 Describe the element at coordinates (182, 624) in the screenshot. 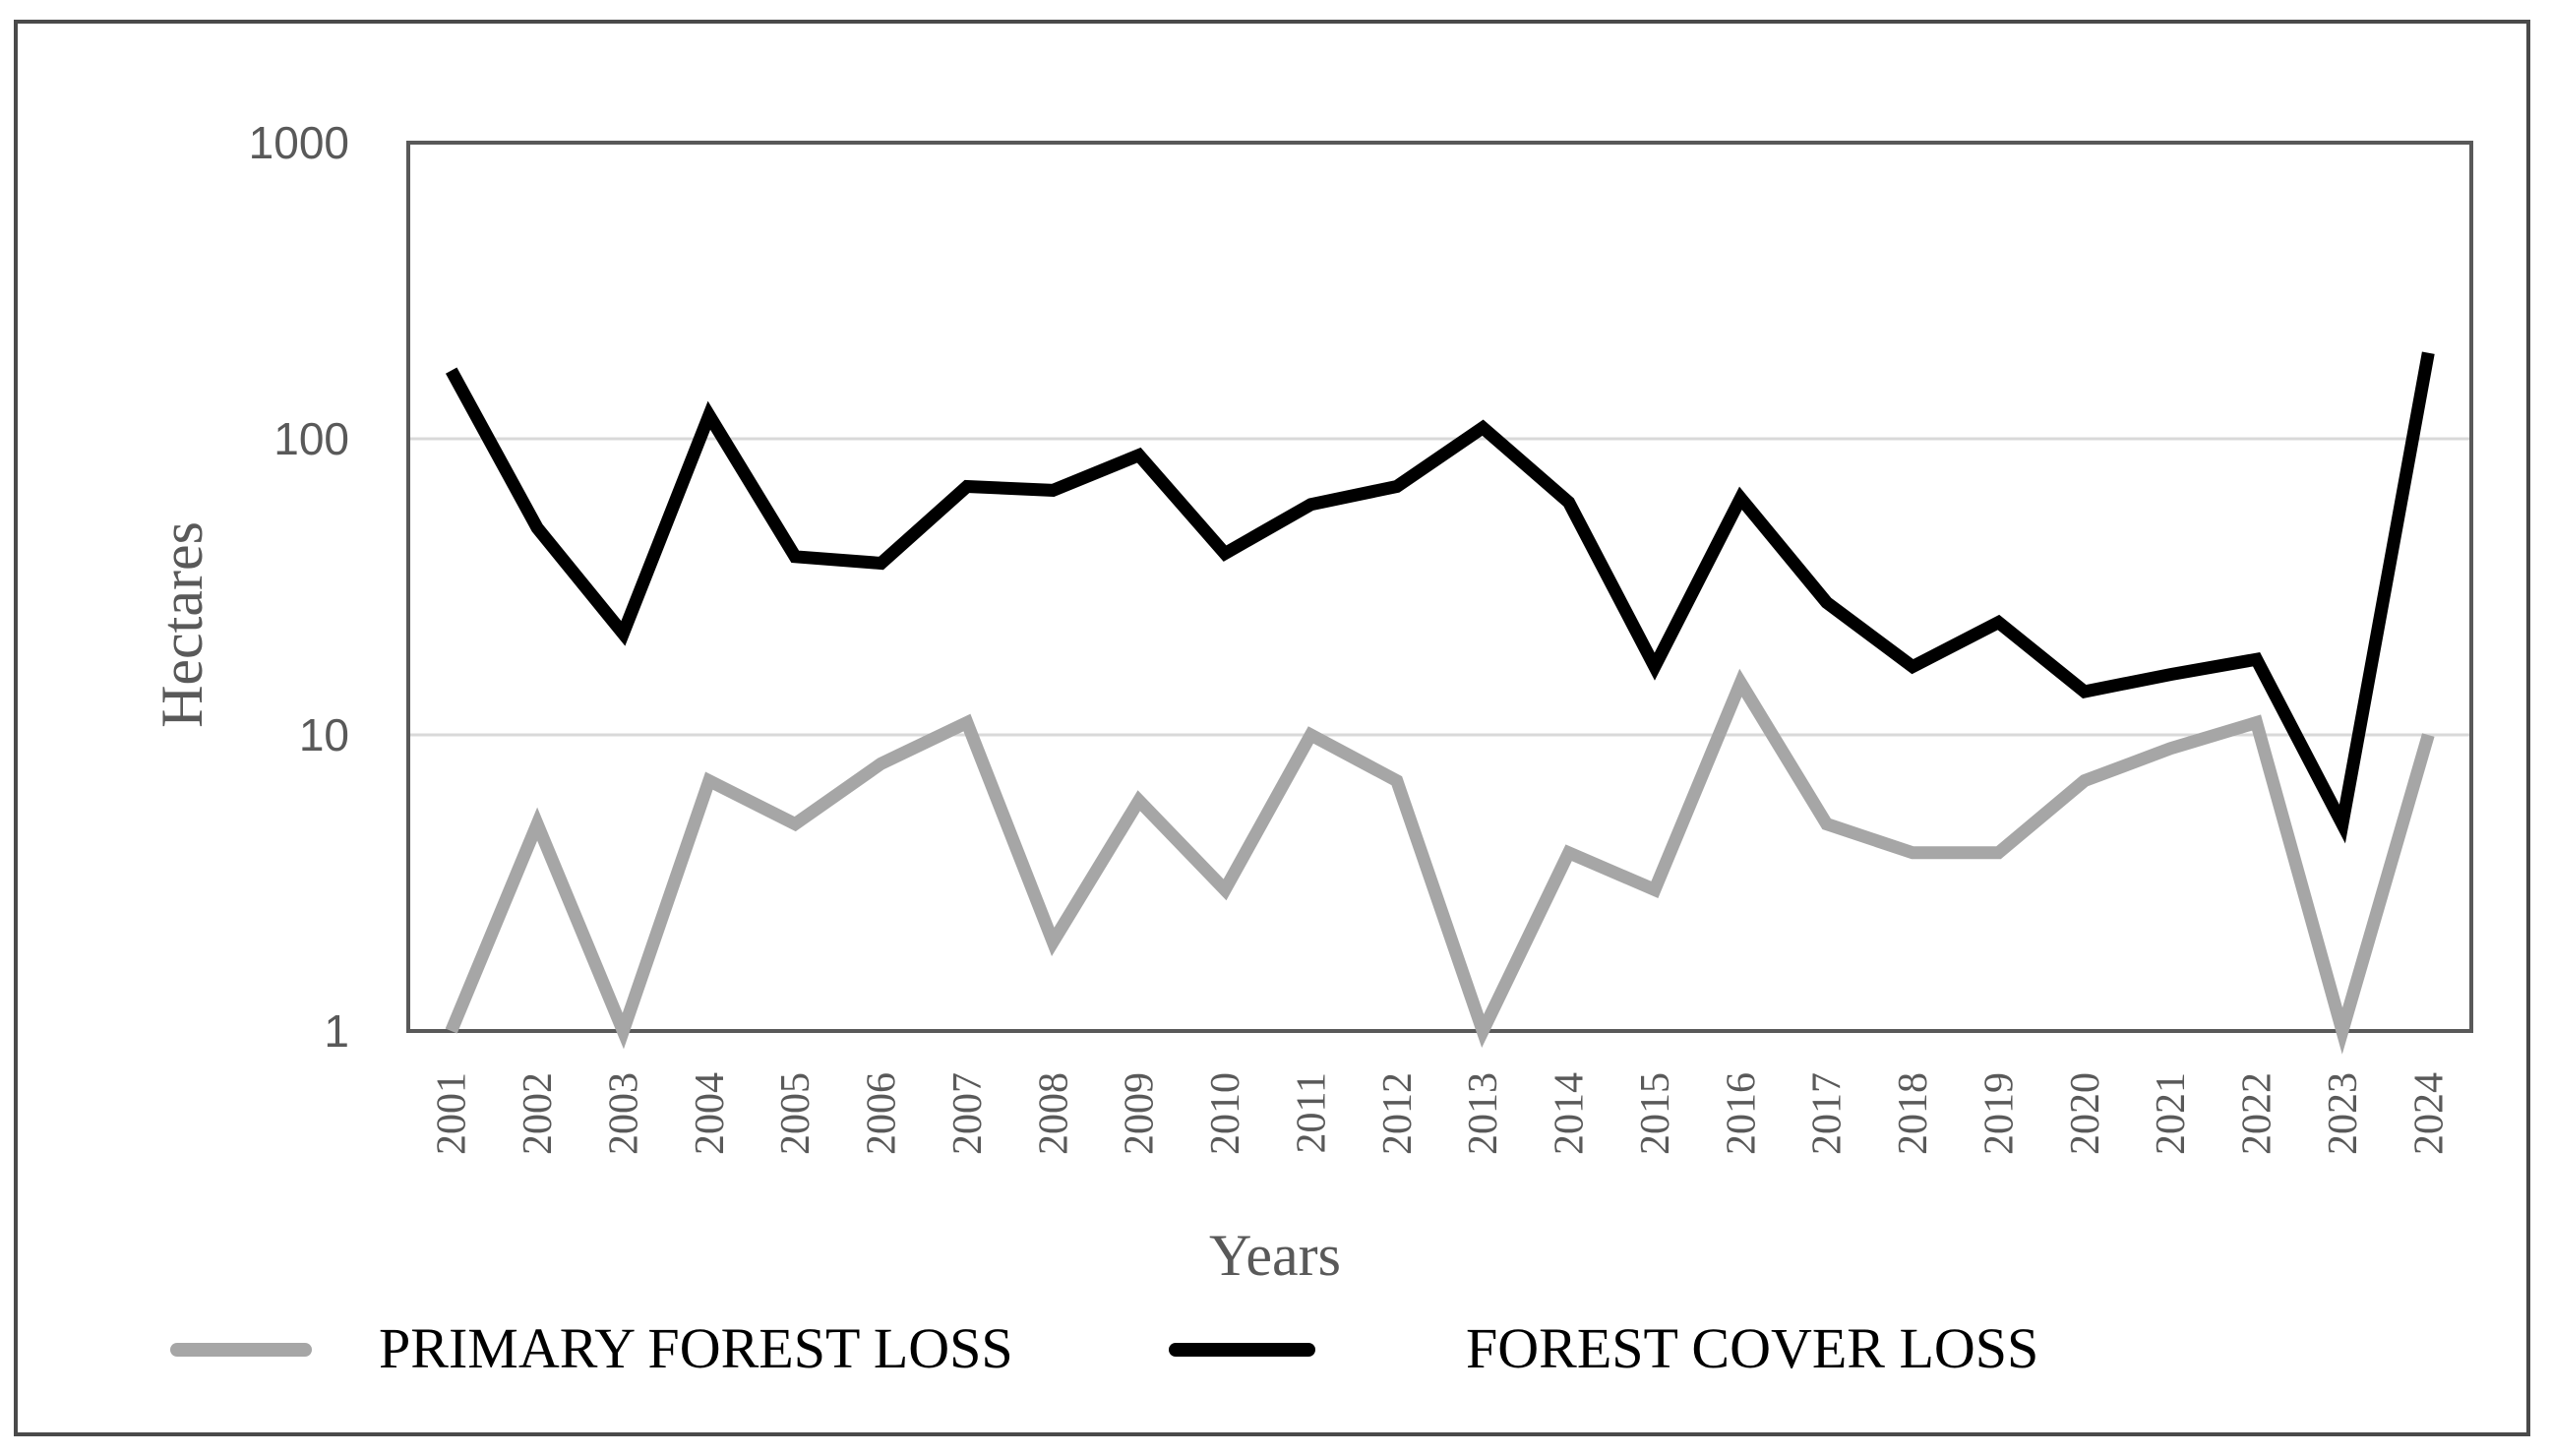

I see `y-axis-title: Hectares` at that location.